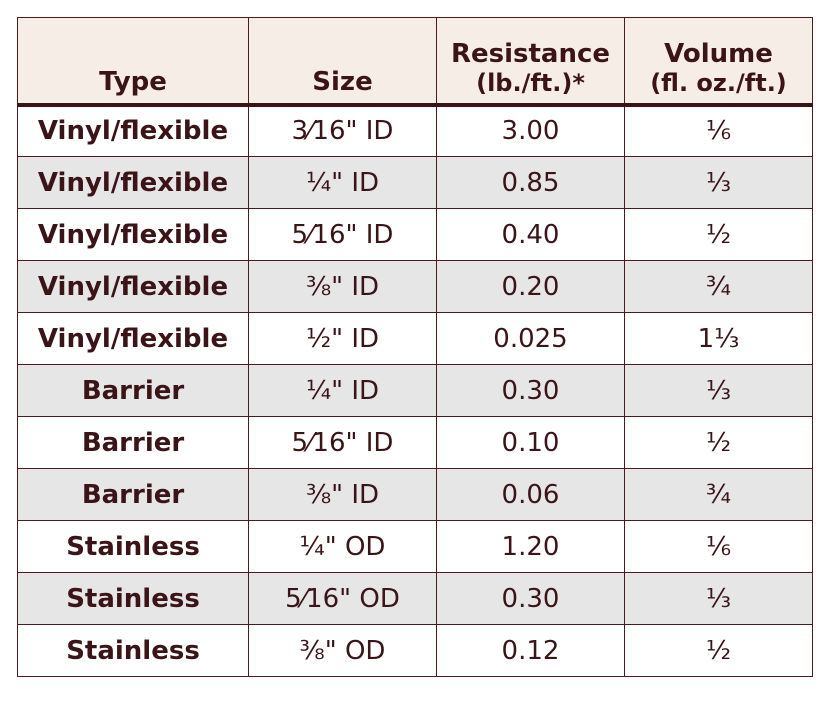 Image resolution: width=830 pixels, height=702 pixels. What do you see at coordinates (342, 81) in the screenshot?
I see `header-size-label: Size` at bounding box center [342, 81].